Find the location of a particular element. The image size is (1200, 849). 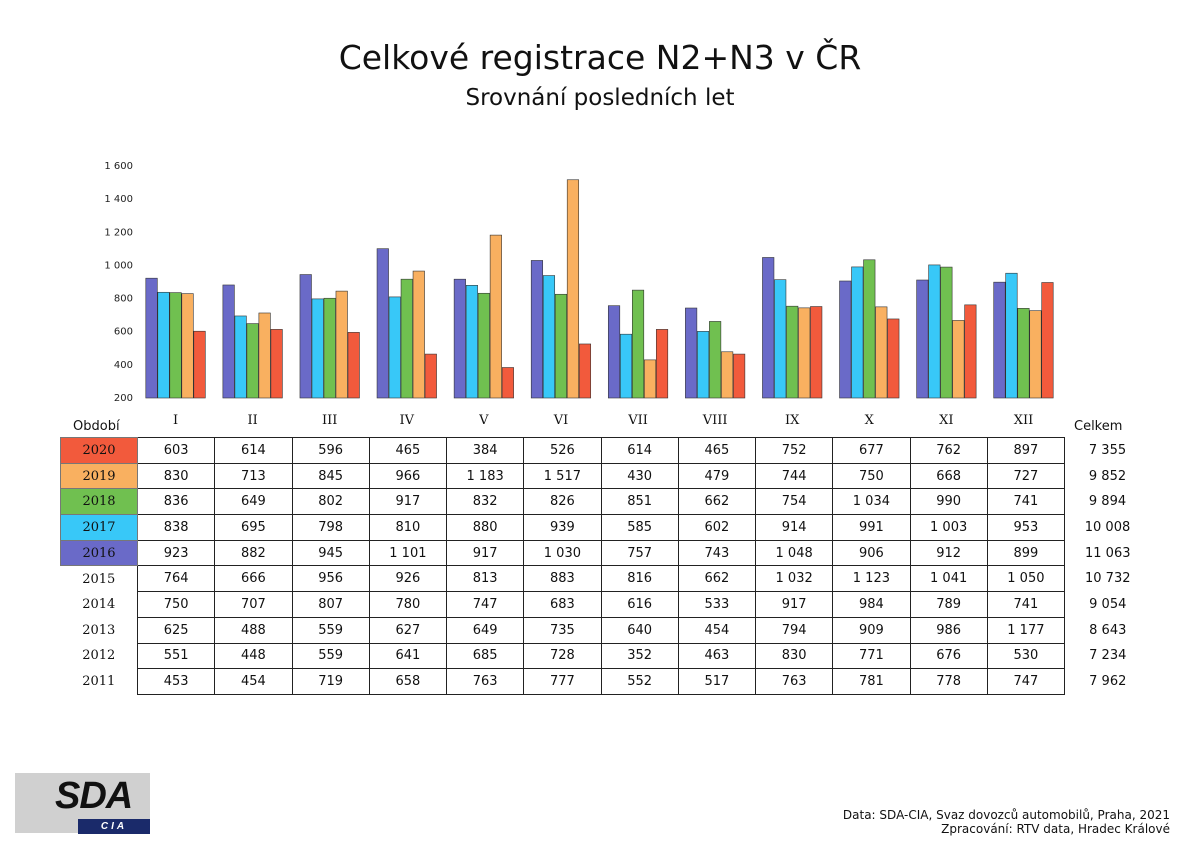

bar-2017-I is located at coordinates (163, 345).